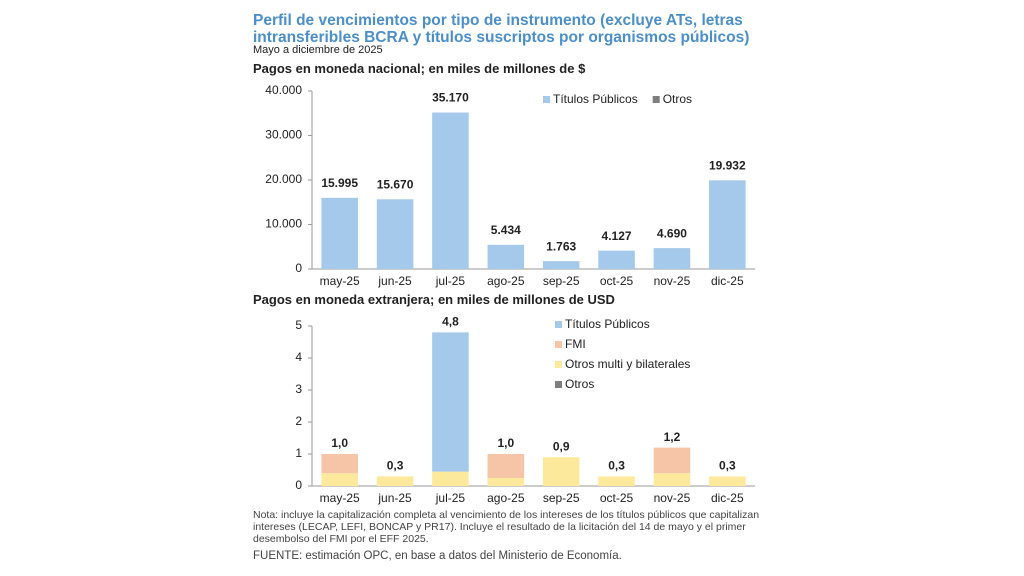 This screenshot has width=1024, height=576. Describe the element at coordinates (450, 322) in the screenshot. I see `data-label: 4,8` at that location.